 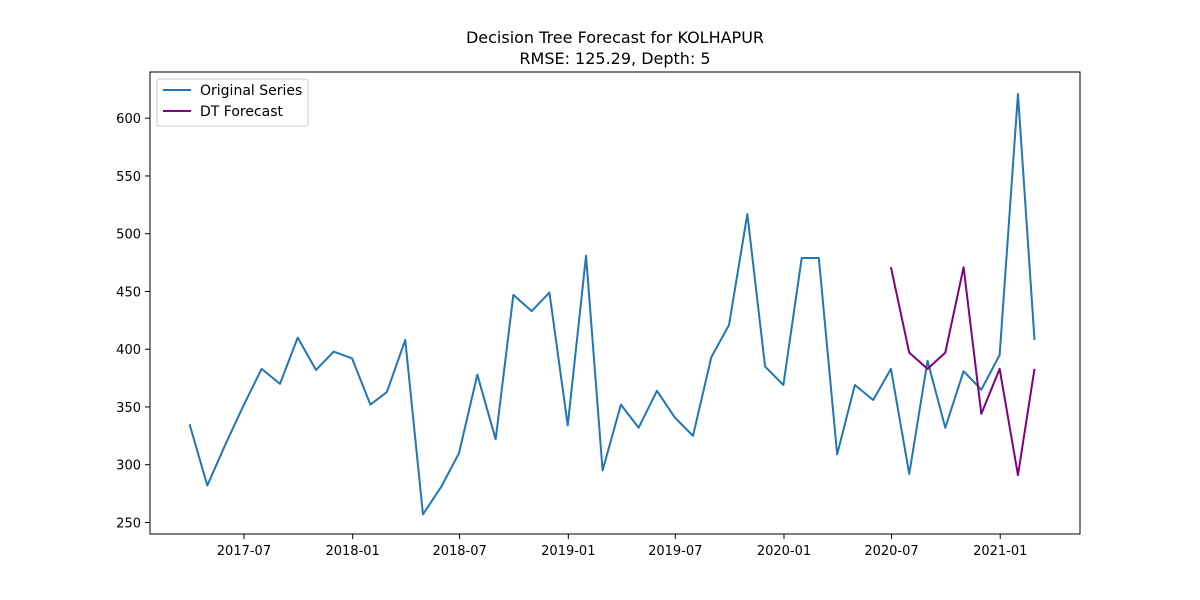 What do you see at coordinates (614, 58) in the screenshot?
I see `chart-subtitle: RMSE: 125.29, Depth: 5` at bounding box center [614, 58].